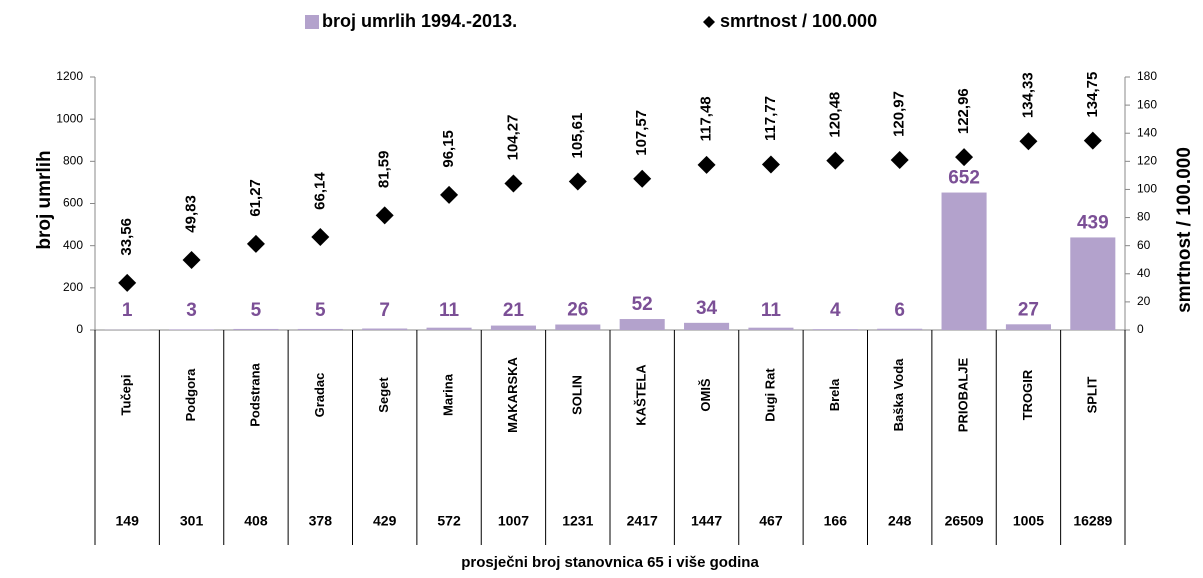 The width and height of the screenshot is (1203, 578). I want to click on point-value-label: 117,48, so click(706, 118).